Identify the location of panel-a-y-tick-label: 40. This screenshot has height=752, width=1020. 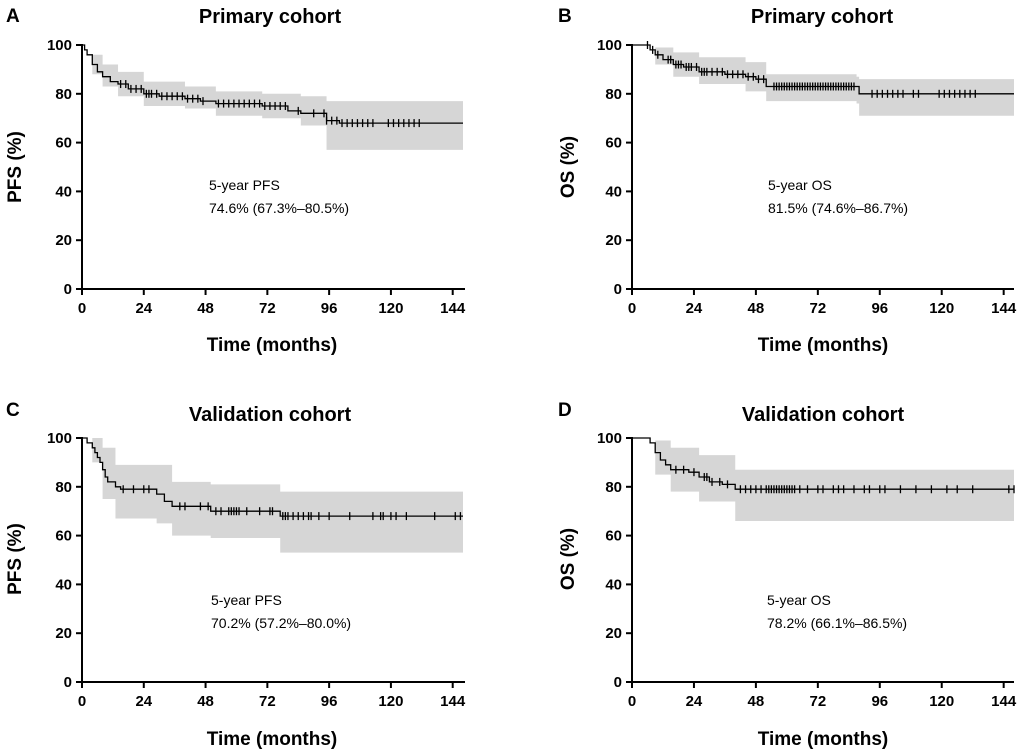
(63, 191).